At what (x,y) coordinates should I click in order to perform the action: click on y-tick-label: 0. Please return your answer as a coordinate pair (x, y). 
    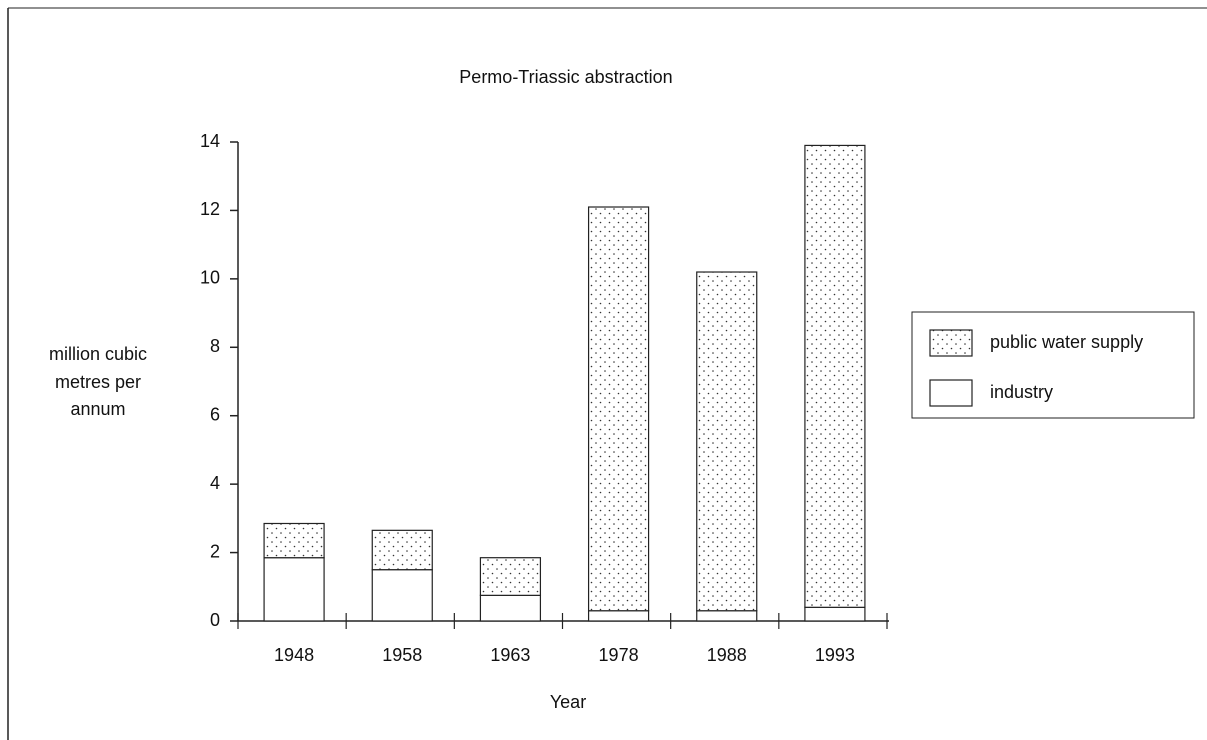
    Looking at the image, I should click on (215, 620).